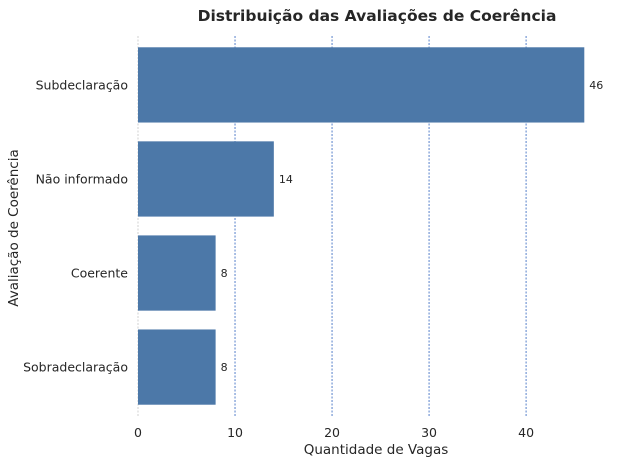 The height and width of the screenshot is (464, 624). Describe the element at coordinates (596, 85) in the screenshot. I see `data-label-0: 46` at that location.